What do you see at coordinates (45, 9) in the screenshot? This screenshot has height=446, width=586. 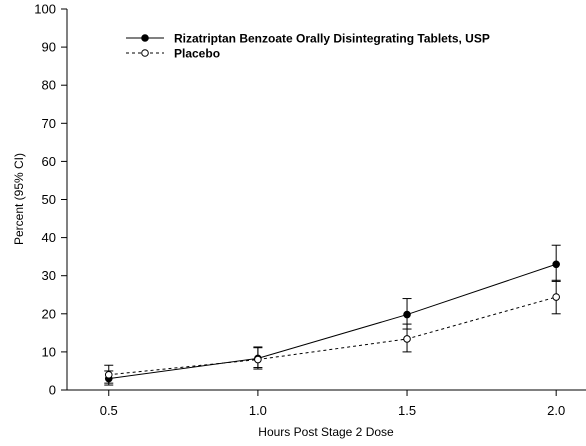 I see `y-tick-label: 100` at bounding box center [45, 9].